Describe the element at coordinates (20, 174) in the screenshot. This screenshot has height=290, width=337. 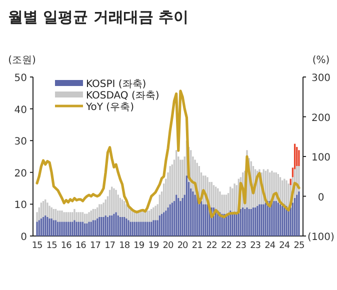
I see `y-tick-label: 20` at that location.